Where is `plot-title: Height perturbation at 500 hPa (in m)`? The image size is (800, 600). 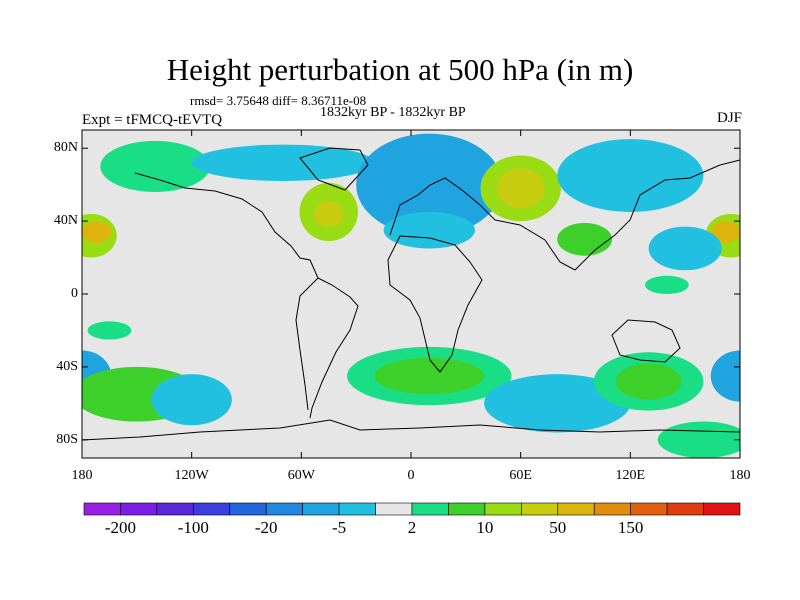 plot-title: Height perturbation at 500 hPa (in m) is located at coordinates (400, 69).